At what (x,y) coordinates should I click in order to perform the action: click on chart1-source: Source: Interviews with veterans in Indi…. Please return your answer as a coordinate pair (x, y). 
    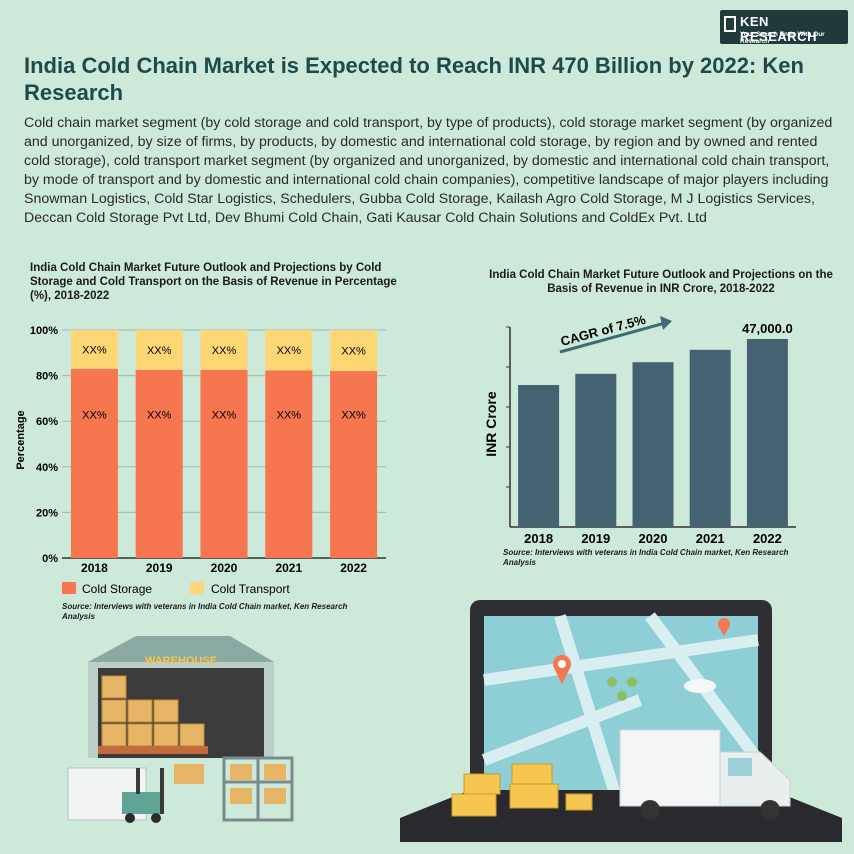
    Looking at the image, I should click on (205, 611).